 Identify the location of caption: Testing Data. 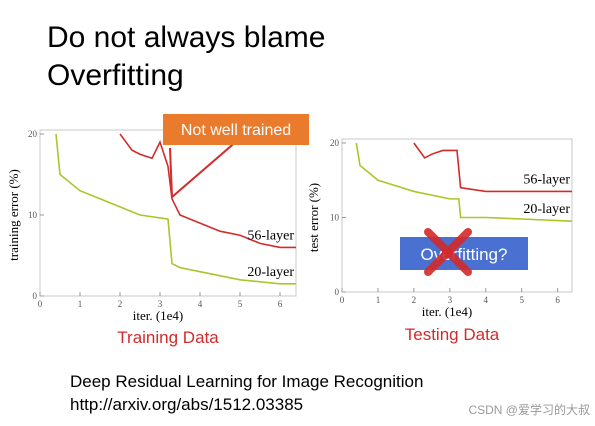
(452, 334).